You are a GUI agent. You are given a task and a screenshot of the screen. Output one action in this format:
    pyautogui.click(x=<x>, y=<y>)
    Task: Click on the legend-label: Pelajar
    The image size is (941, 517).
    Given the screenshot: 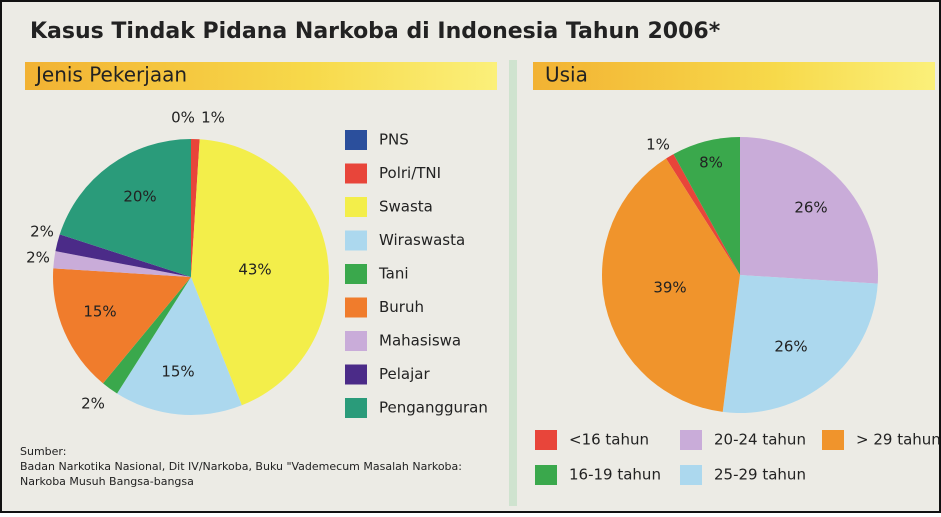 What is the action you would take?
    pyautogui.click(x=404, y=374)
    